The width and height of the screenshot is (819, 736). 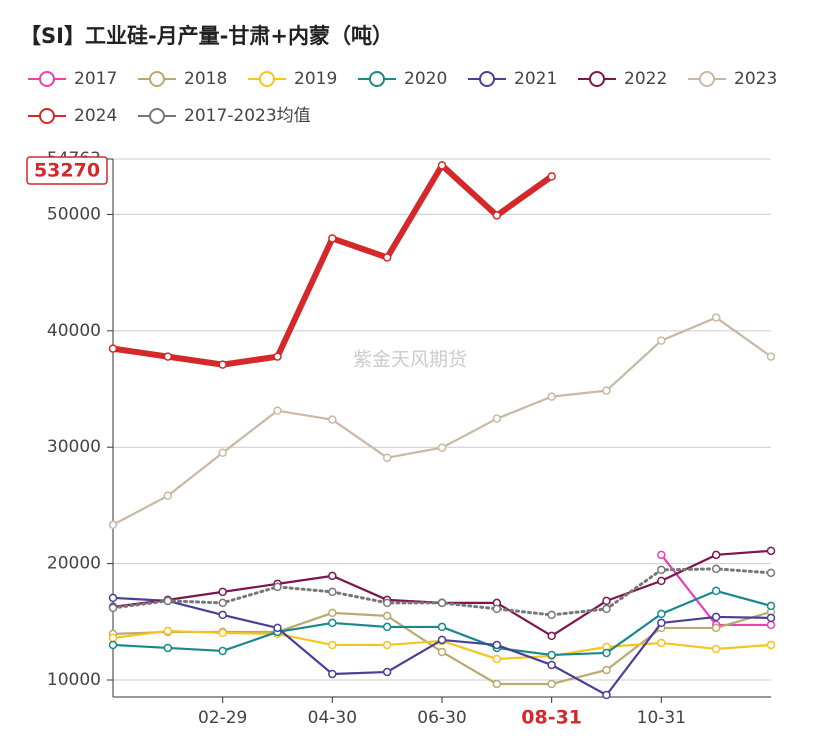 What do you see at coordinates (332, 718) in the screenshot?
I see `x-tick-label: 04-30` at bounding box center [332, 718].